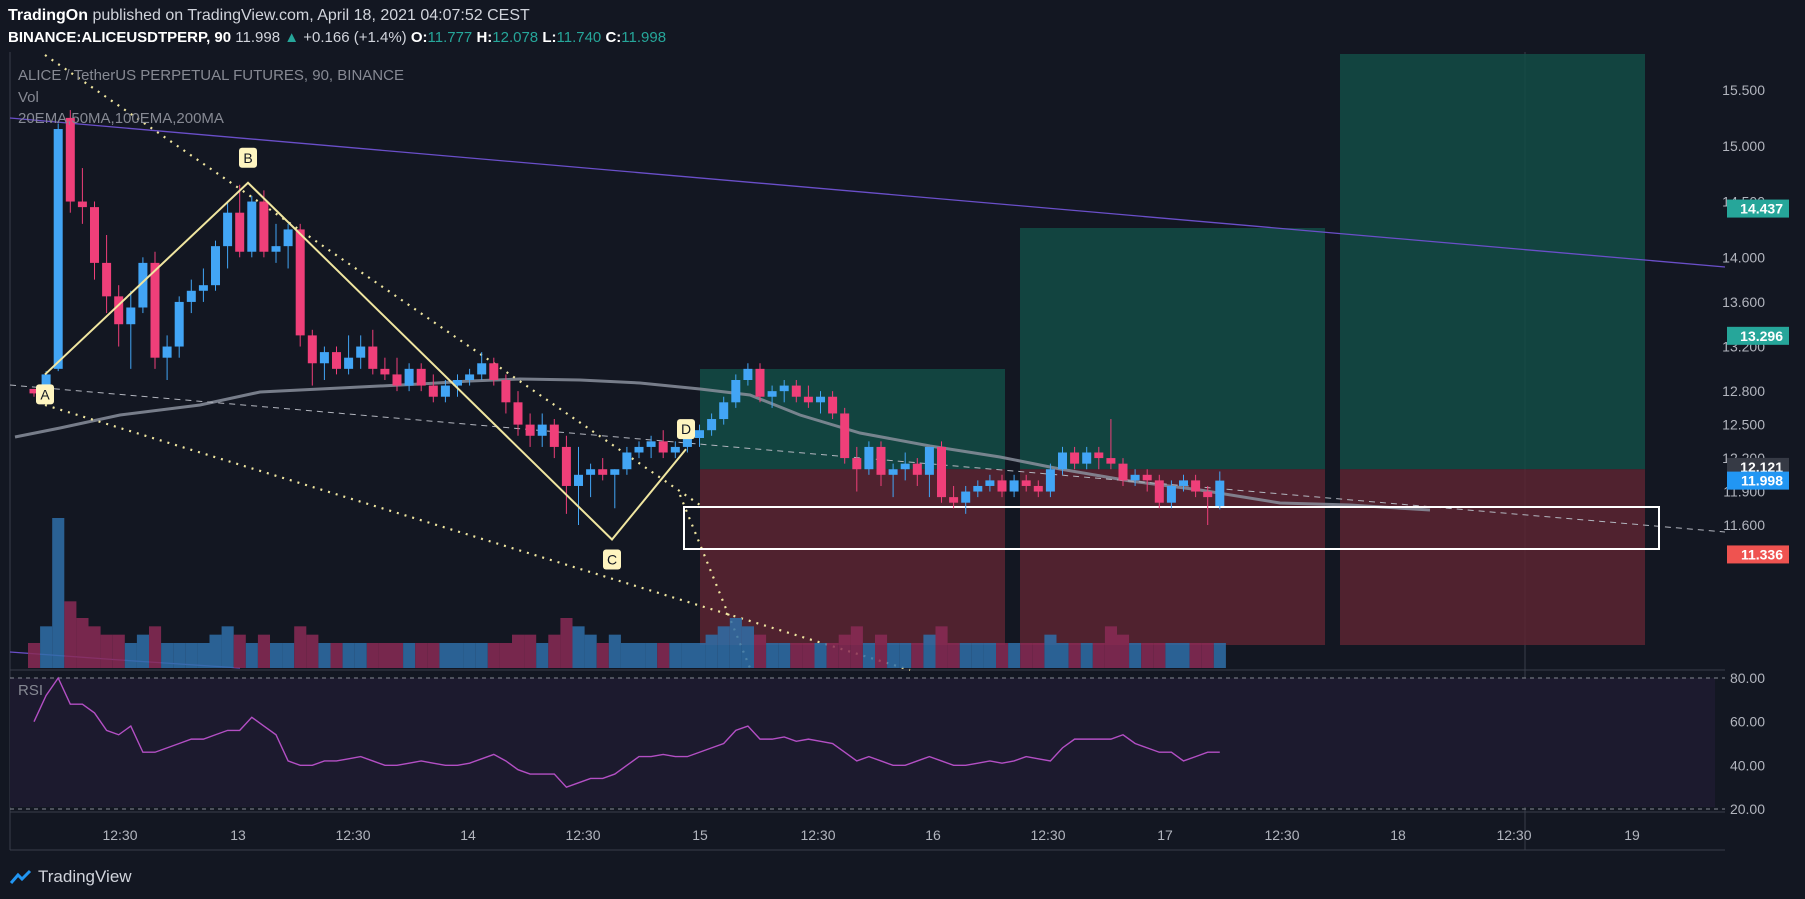  I want to click on time-tick-label: 12:30, so click(1513, 835).